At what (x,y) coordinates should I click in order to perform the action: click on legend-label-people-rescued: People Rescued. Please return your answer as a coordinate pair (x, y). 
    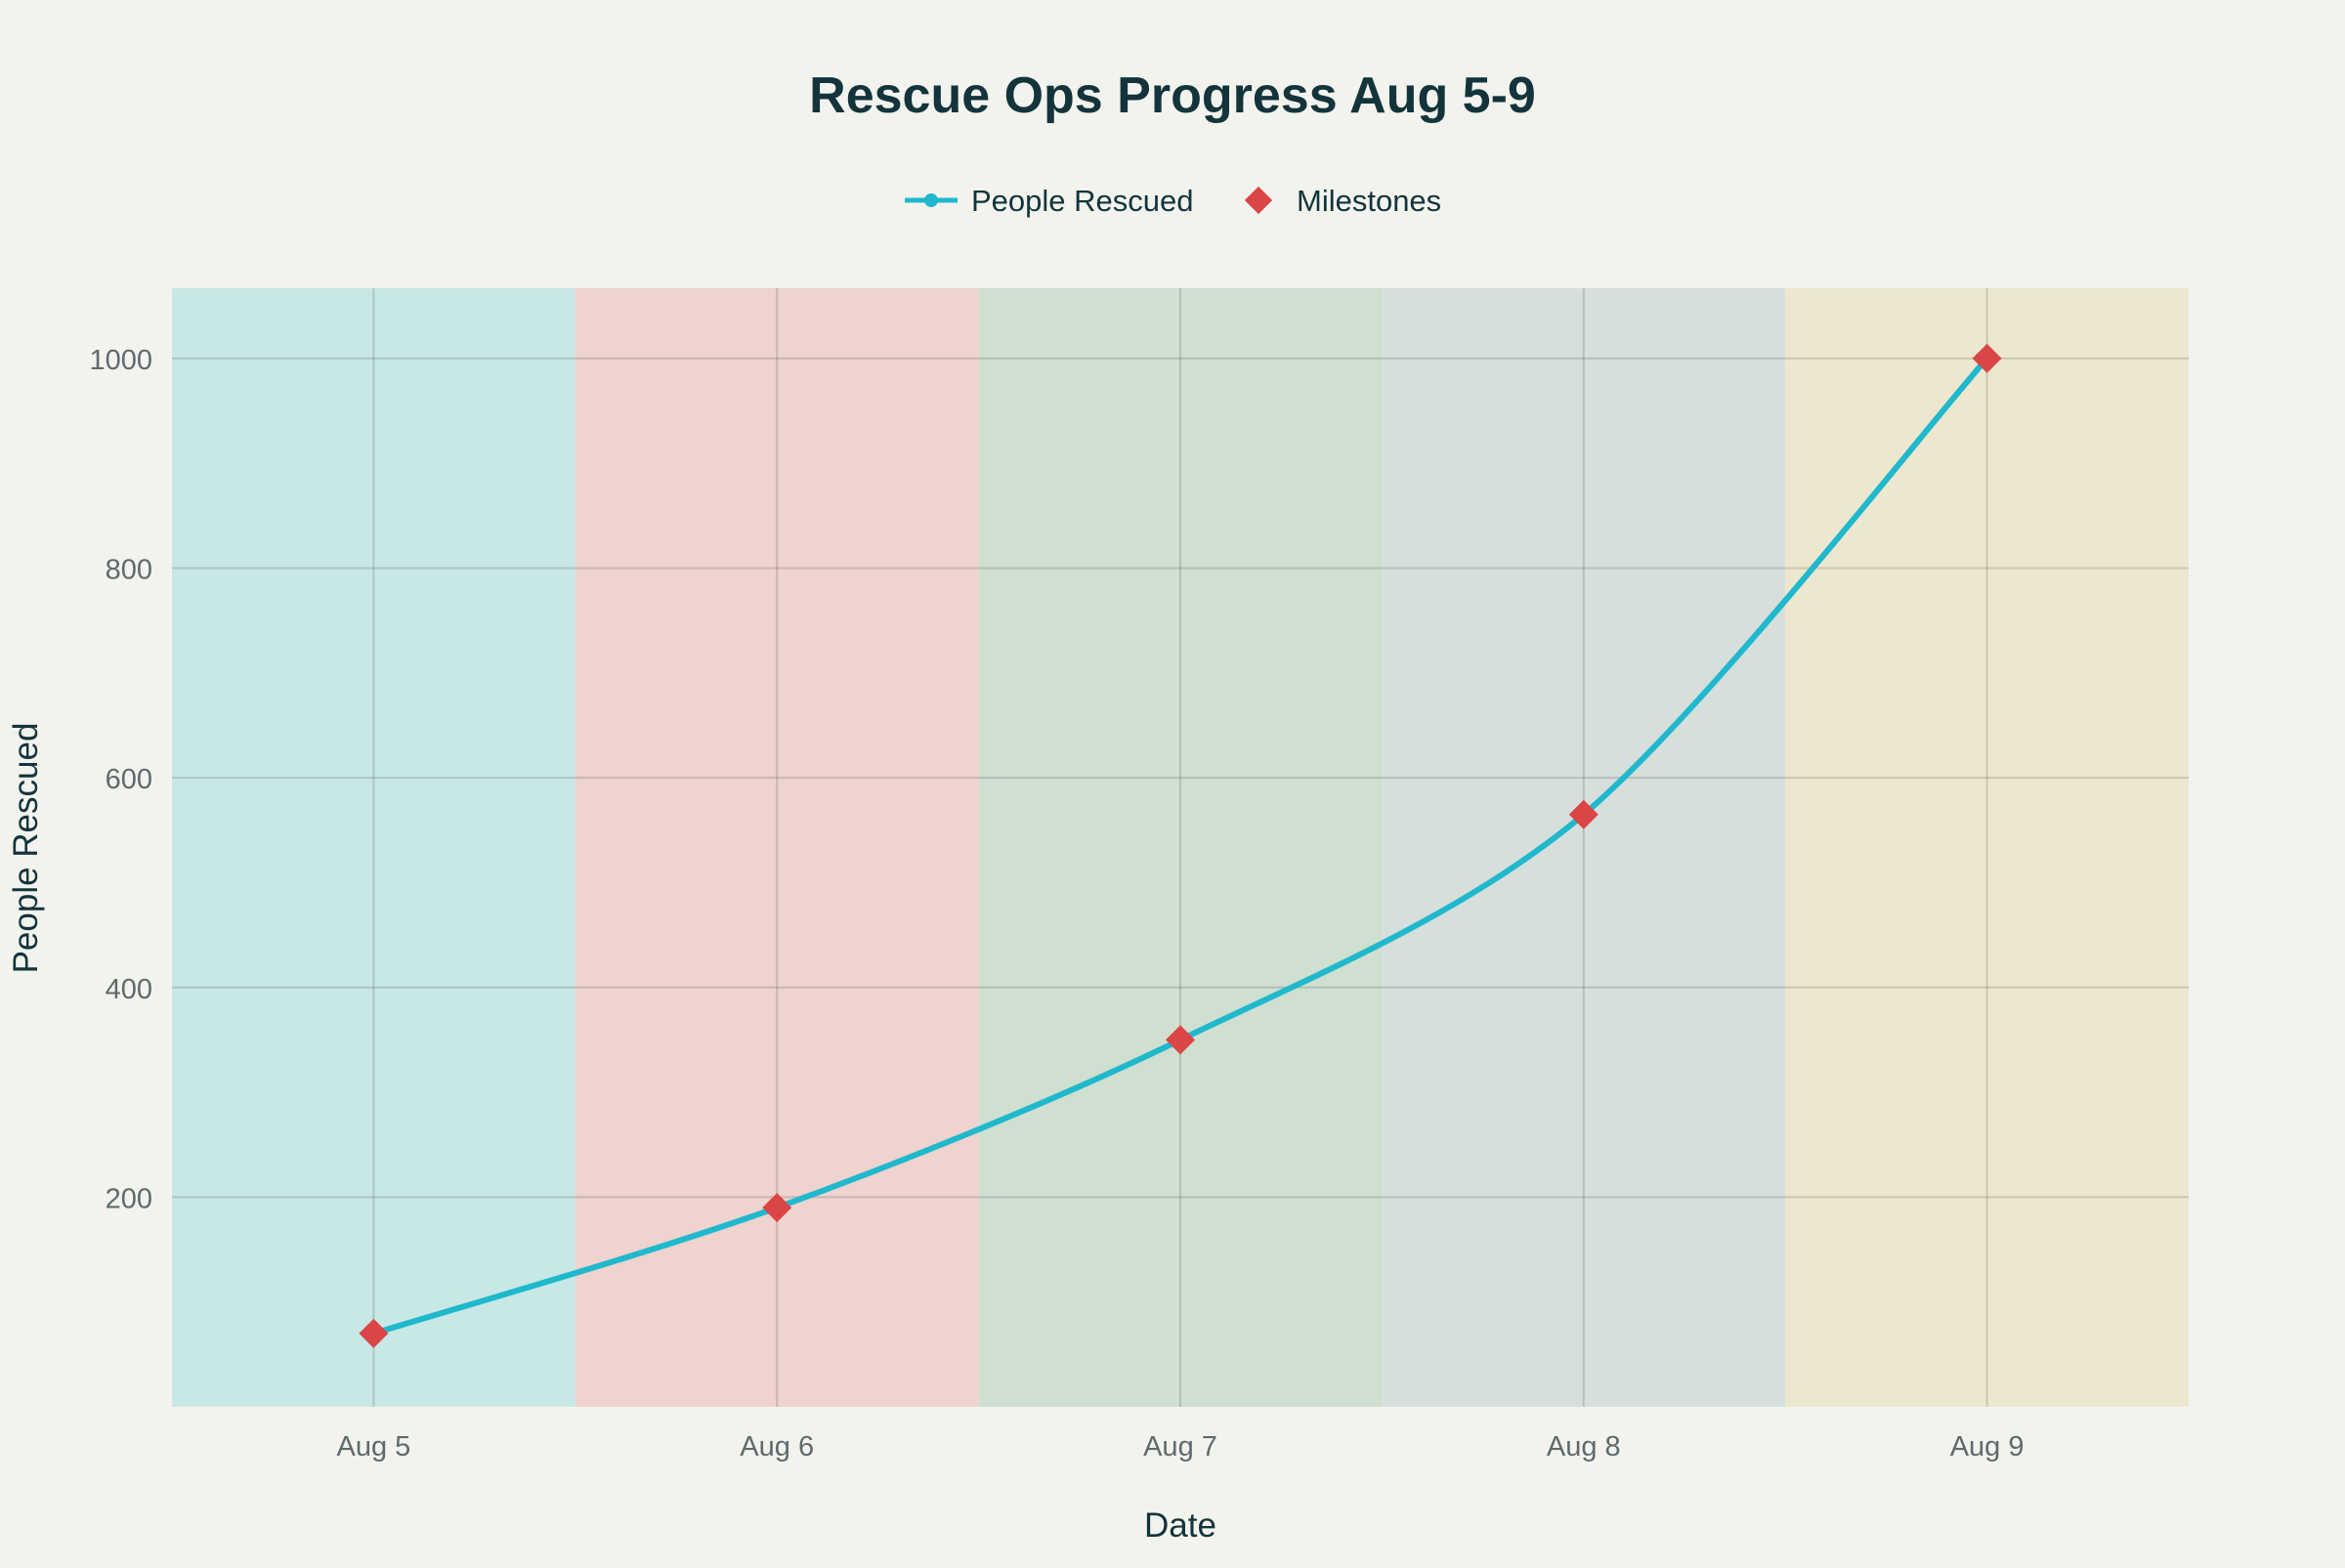
    Looking at the image, I should click on (1082, 201).